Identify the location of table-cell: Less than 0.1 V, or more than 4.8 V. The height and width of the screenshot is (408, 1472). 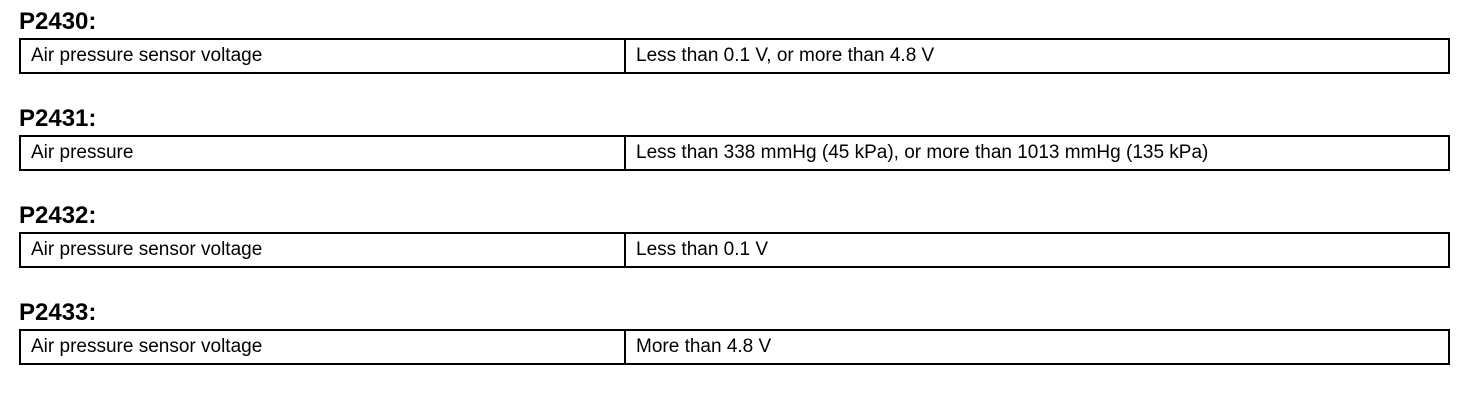
(1037, 56).